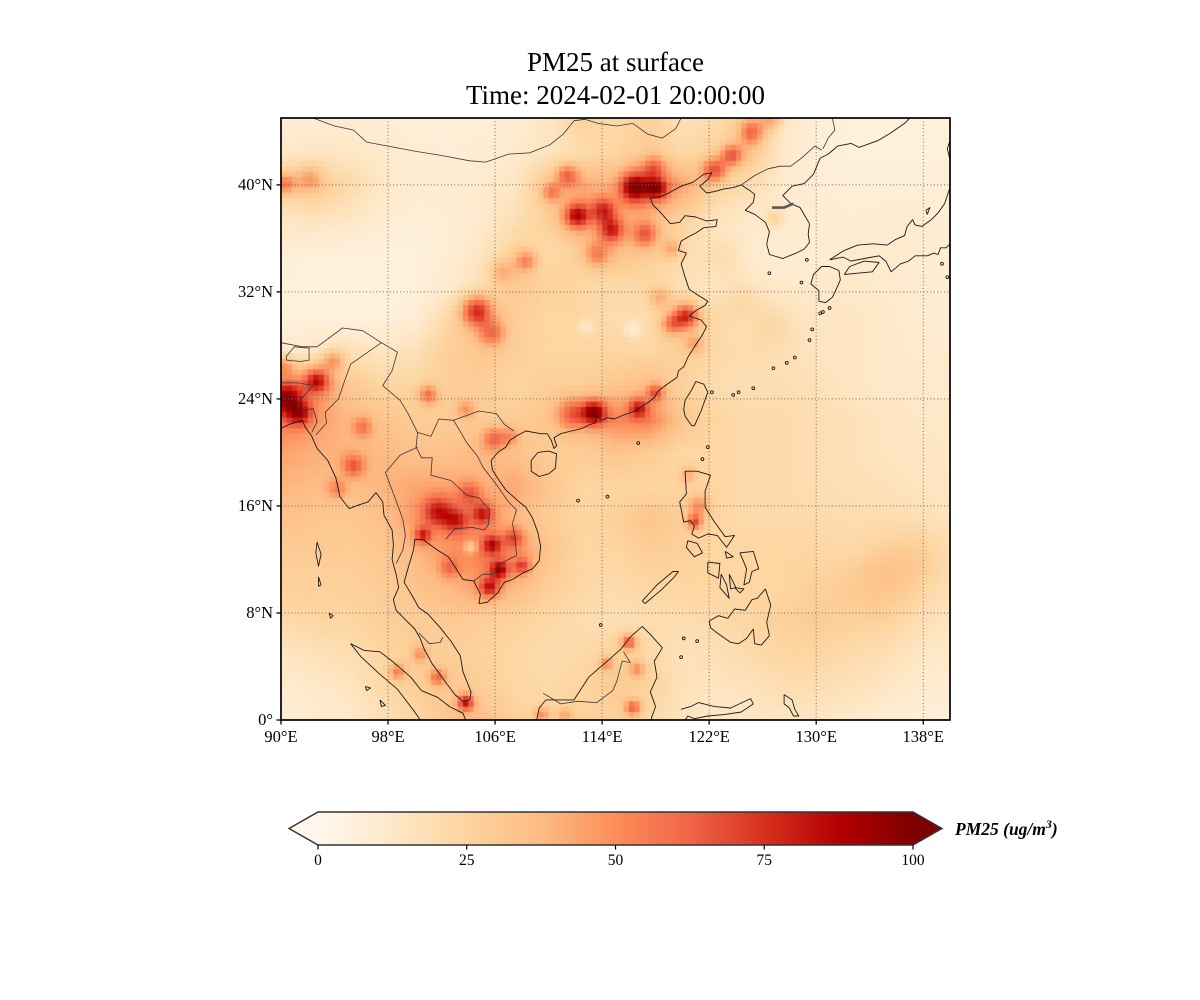  What do you see at coordinates (281, 736) in the screenshot?
I see `x-tick-label: 90°E` at bounding box center [281, 736].